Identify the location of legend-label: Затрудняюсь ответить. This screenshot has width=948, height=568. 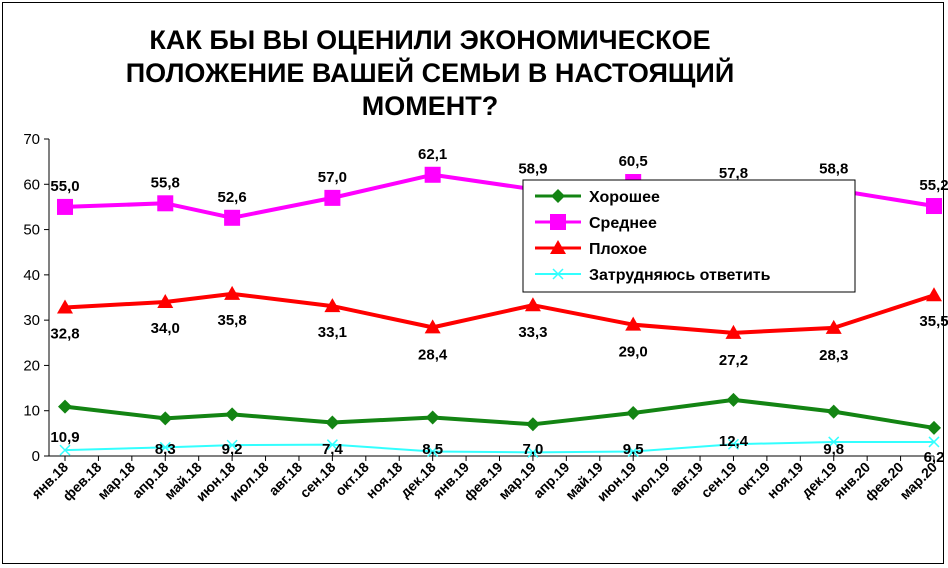
(680, 275).